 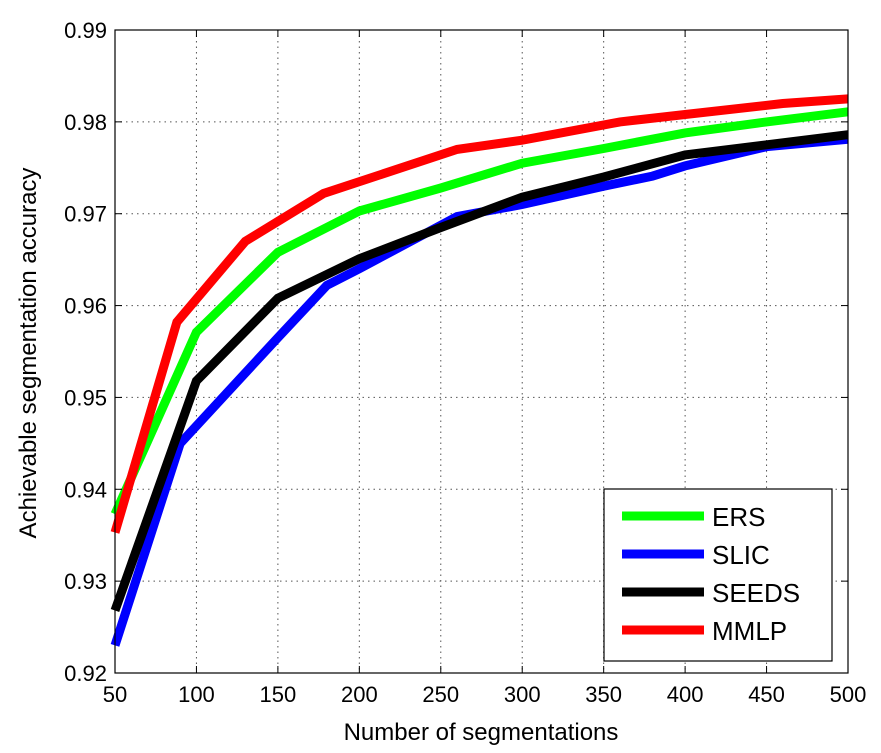 What do you see at coordinates (85, 397) in the screenshot?
I see `y-tick-label: 0.95` at bounding box center [85, 397].